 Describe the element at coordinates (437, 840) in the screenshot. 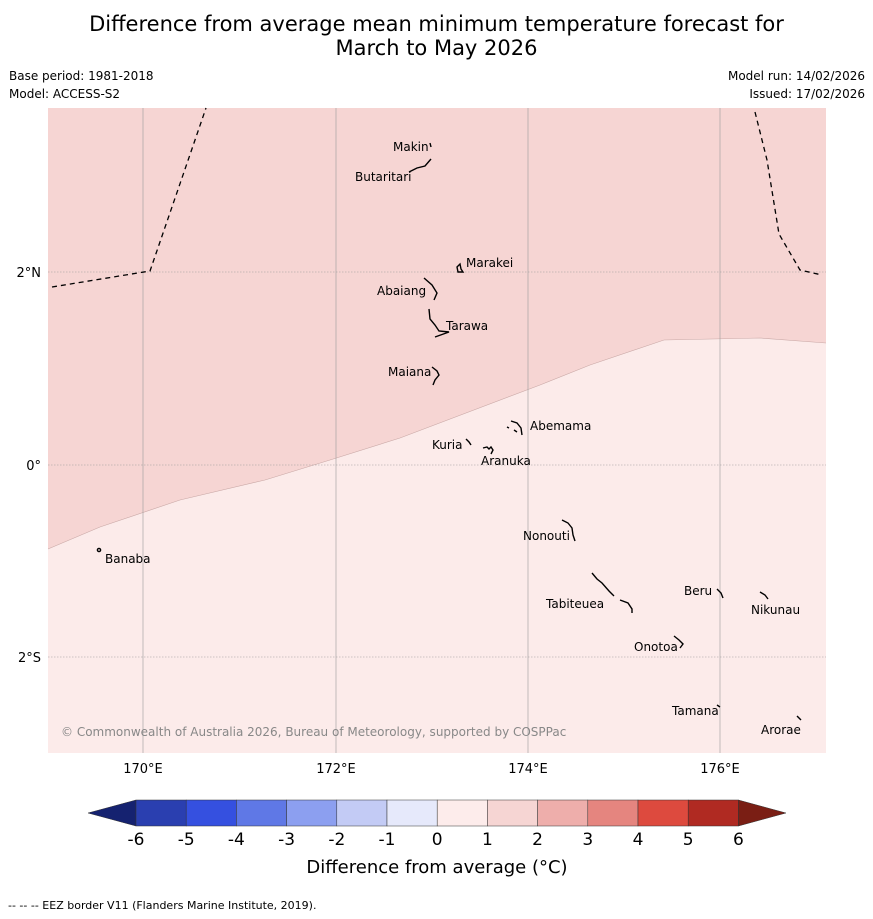

I see `colorbar-tick-label: 0` at that location.